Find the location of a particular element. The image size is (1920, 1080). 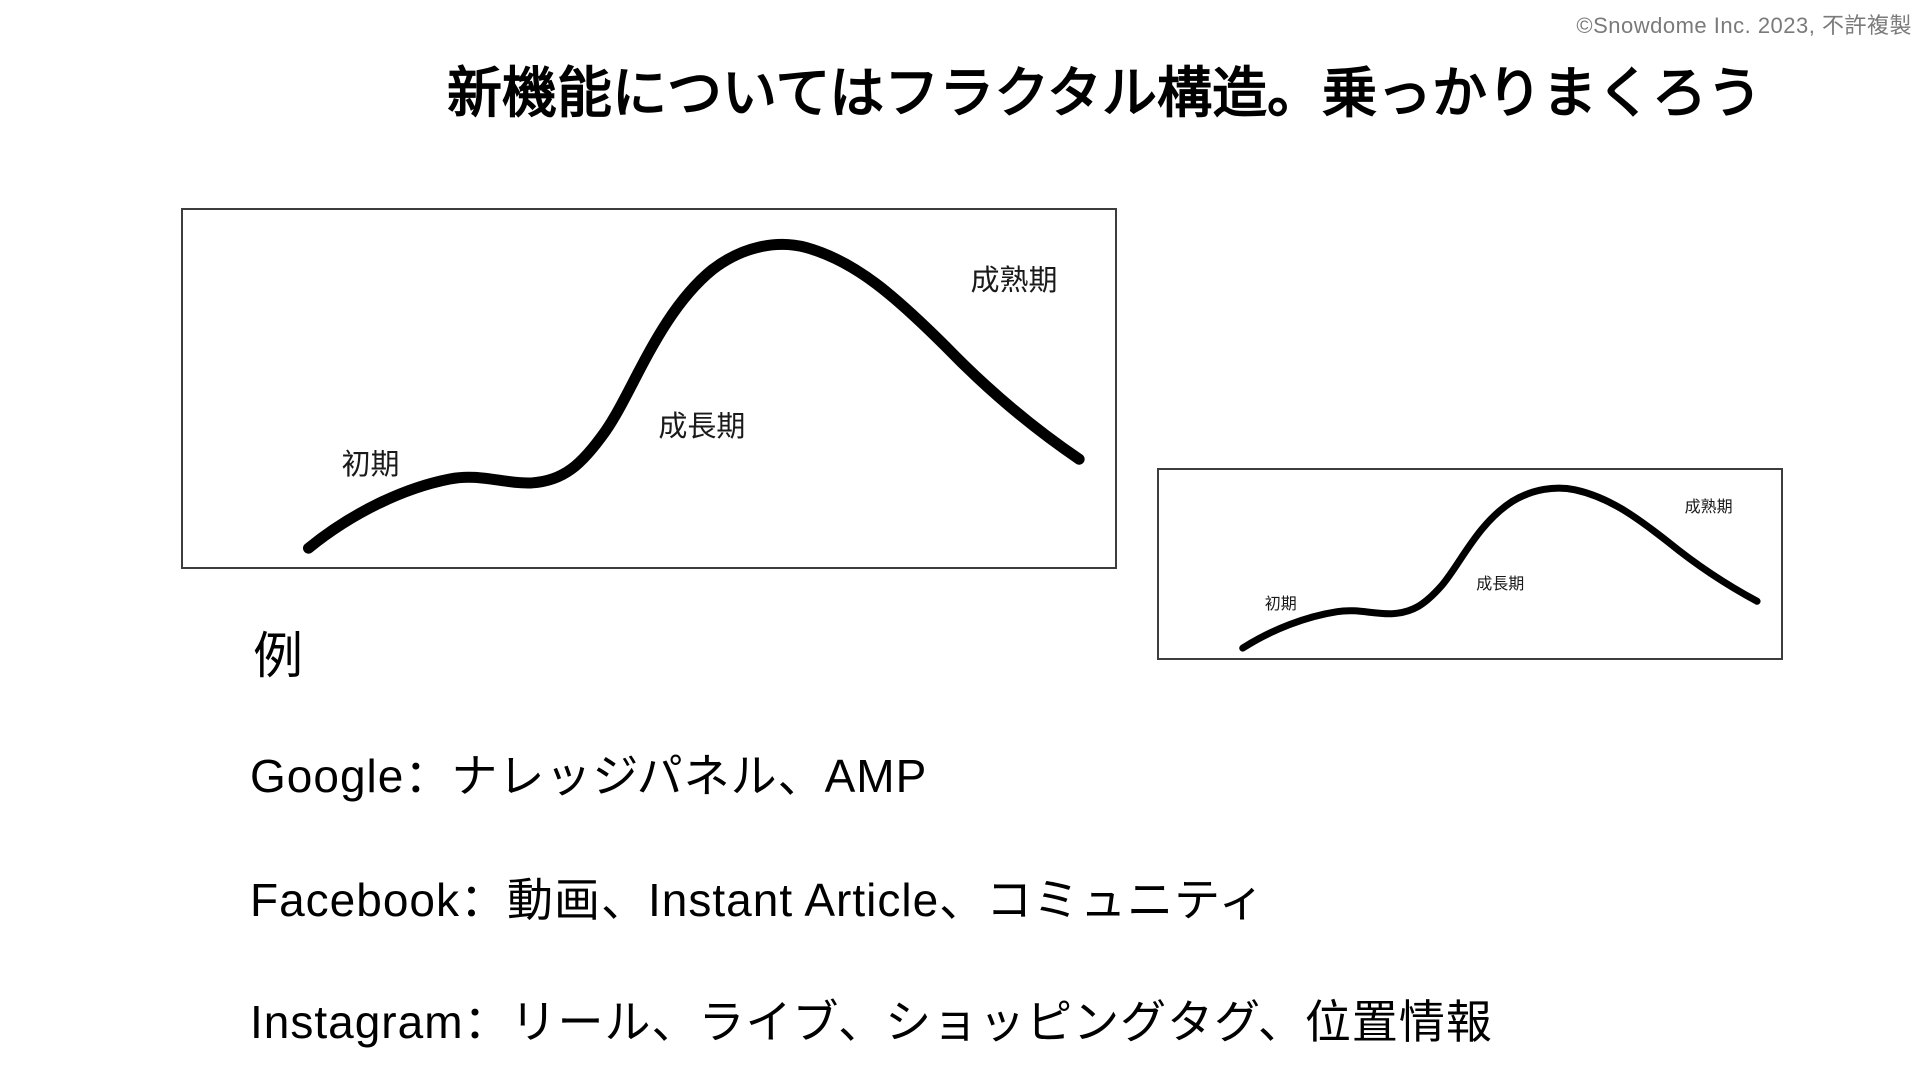

slide-title: 新機能についてはフラクタル構造。乗っかりまくろう is located at coordinates (1105, 93).